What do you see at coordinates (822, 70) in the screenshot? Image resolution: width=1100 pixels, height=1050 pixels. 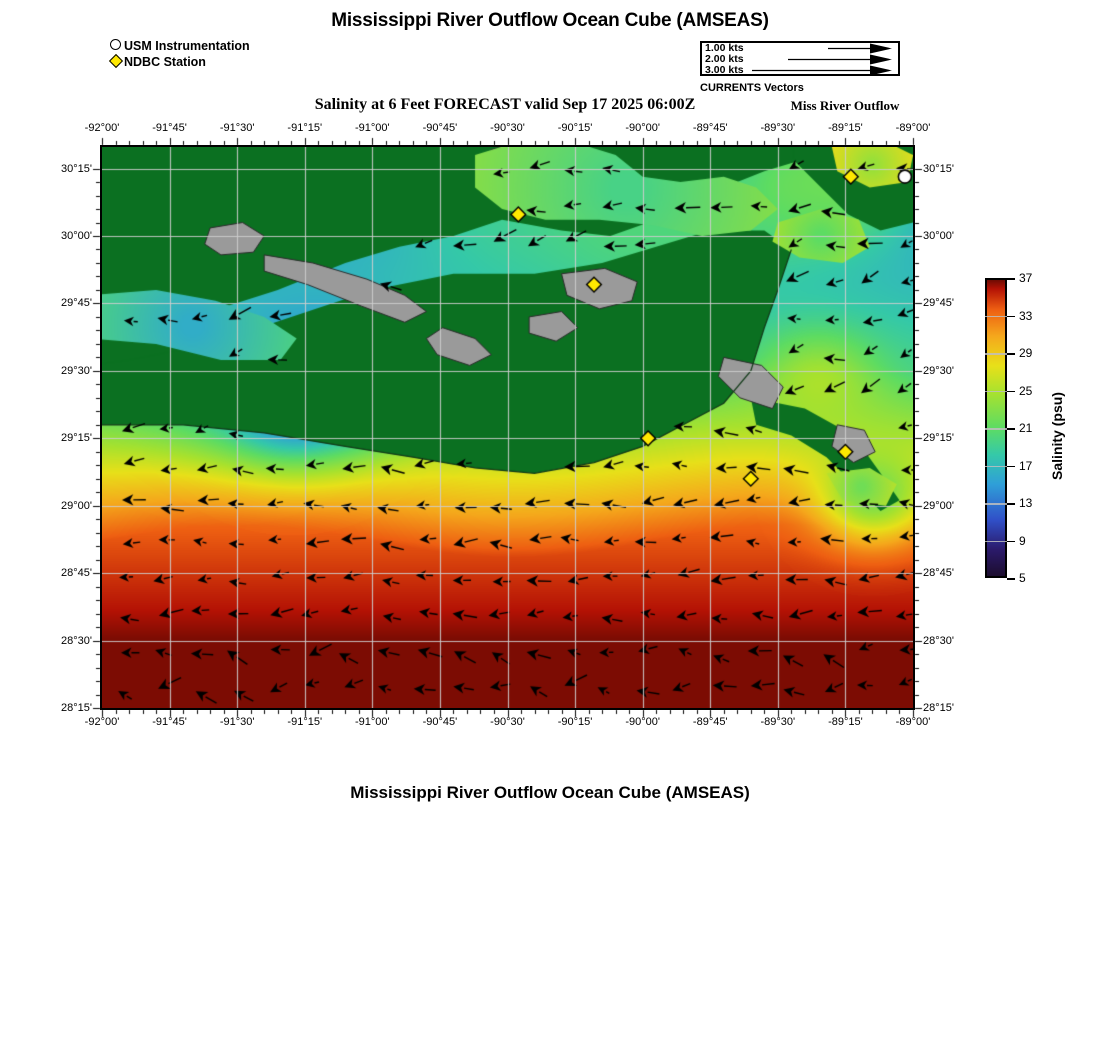 I see `arrow-3kts-icon` at bounding box center [822, 70].